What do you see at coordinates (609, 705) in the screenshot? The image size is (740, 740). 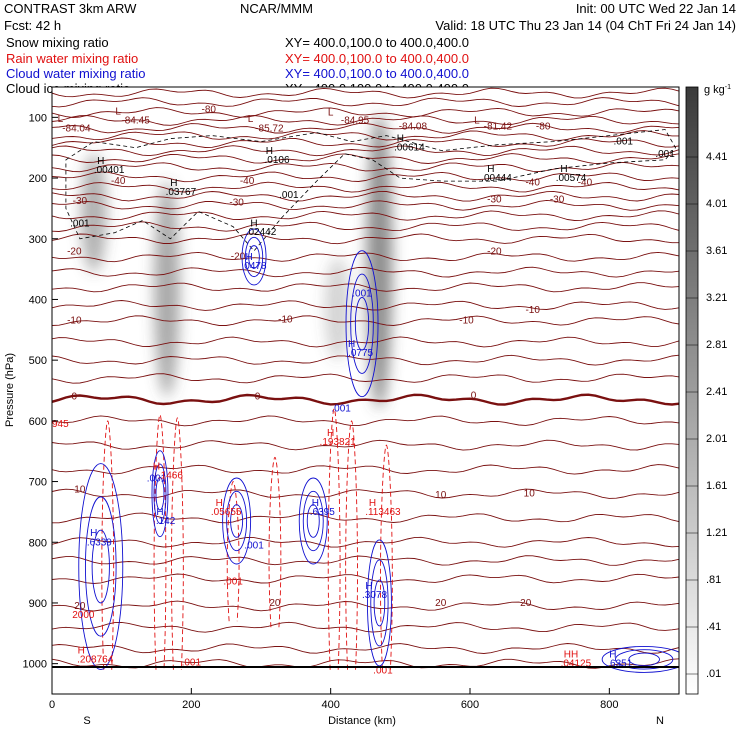 I see `x-tick-label: 800` at bounding box center [609, 705].